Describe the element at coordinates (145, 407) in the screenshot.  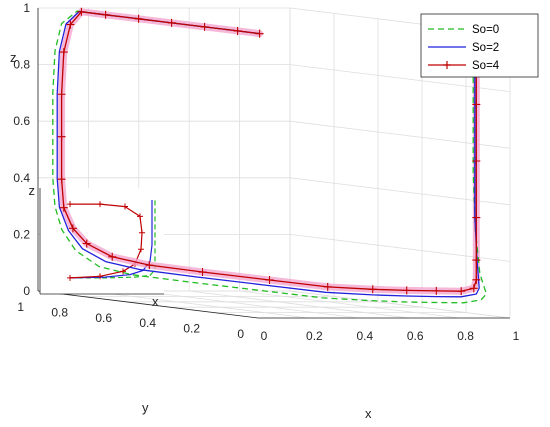
I see `y-axis-label: y` at that location.